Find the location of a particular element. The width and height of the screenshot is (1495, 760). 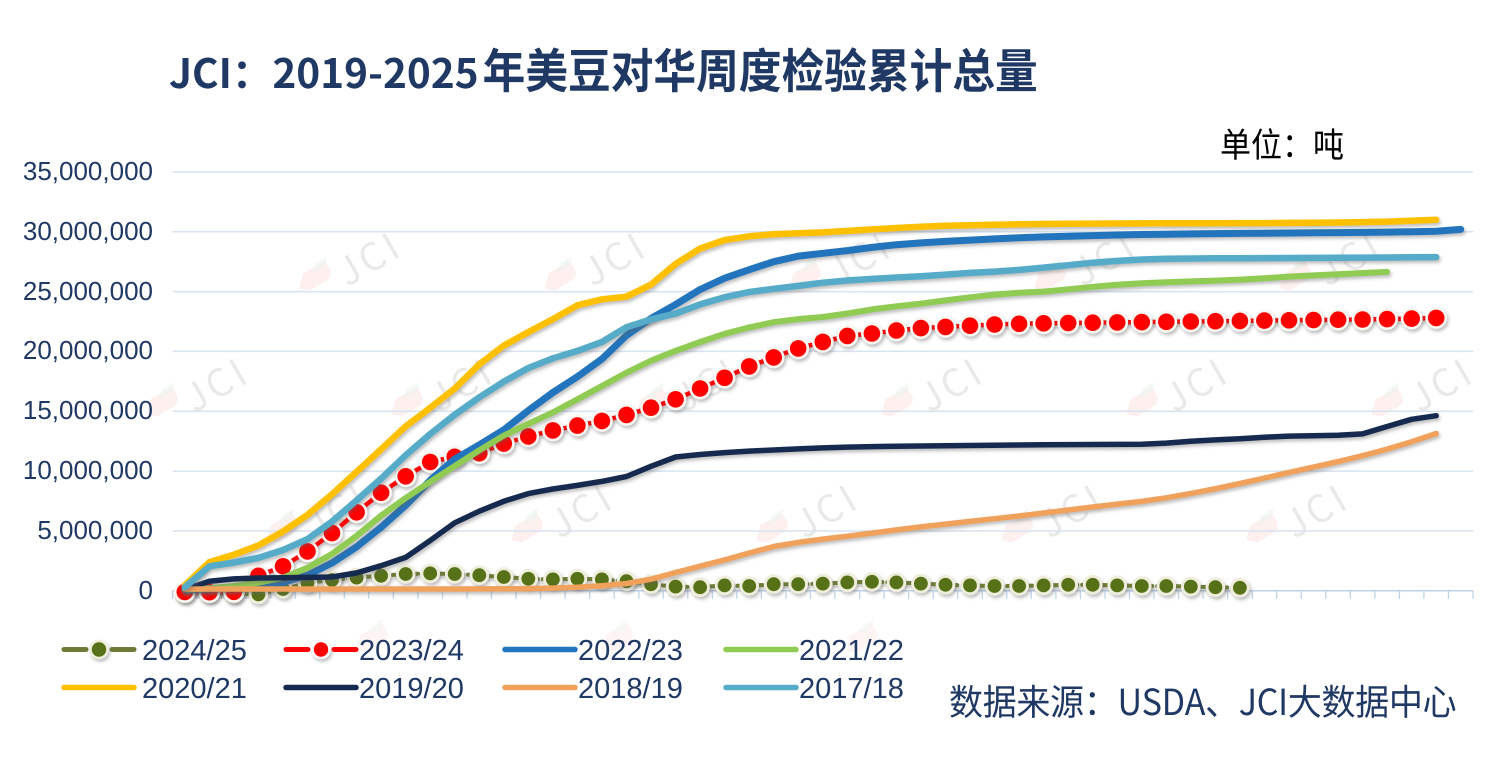

svg-text: 20,000,000 is located at coordinates (88, 350).